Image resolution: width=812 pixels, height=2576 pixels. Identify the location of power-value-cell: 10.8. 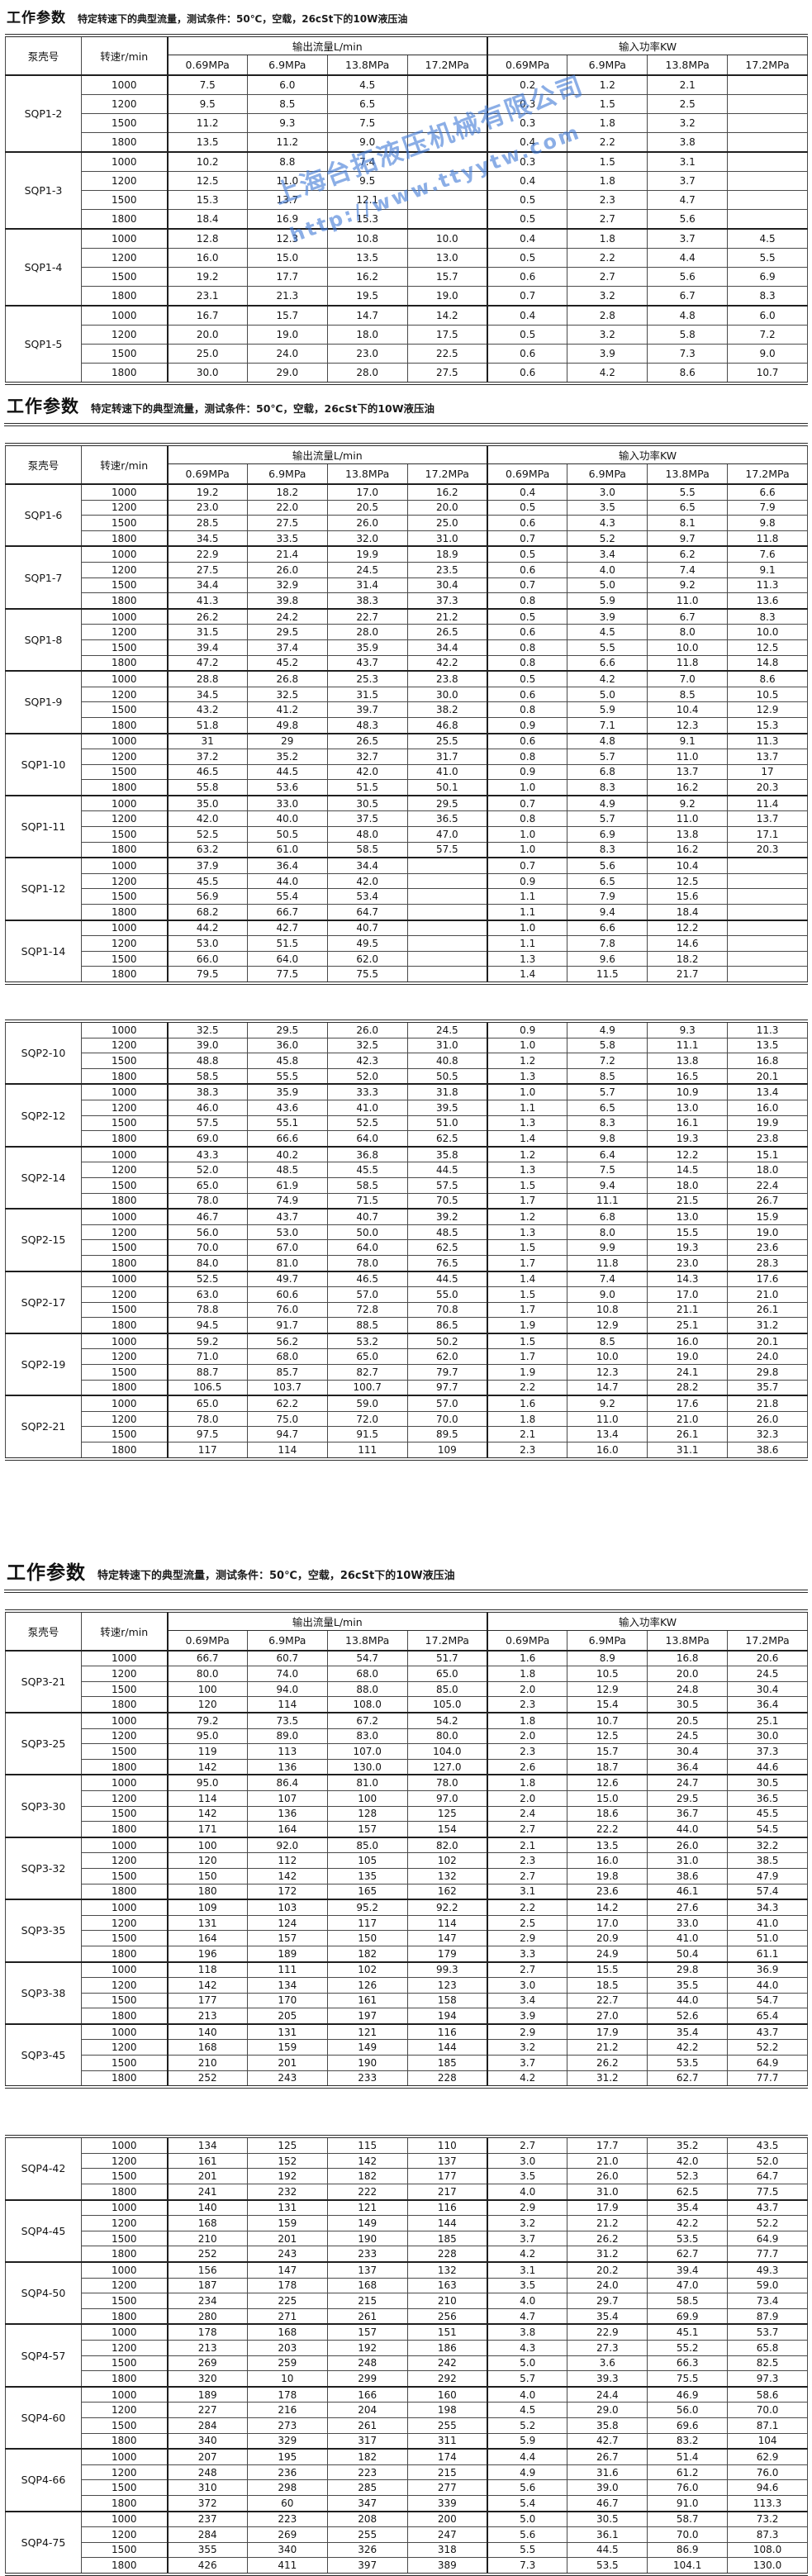
(607, 1310).